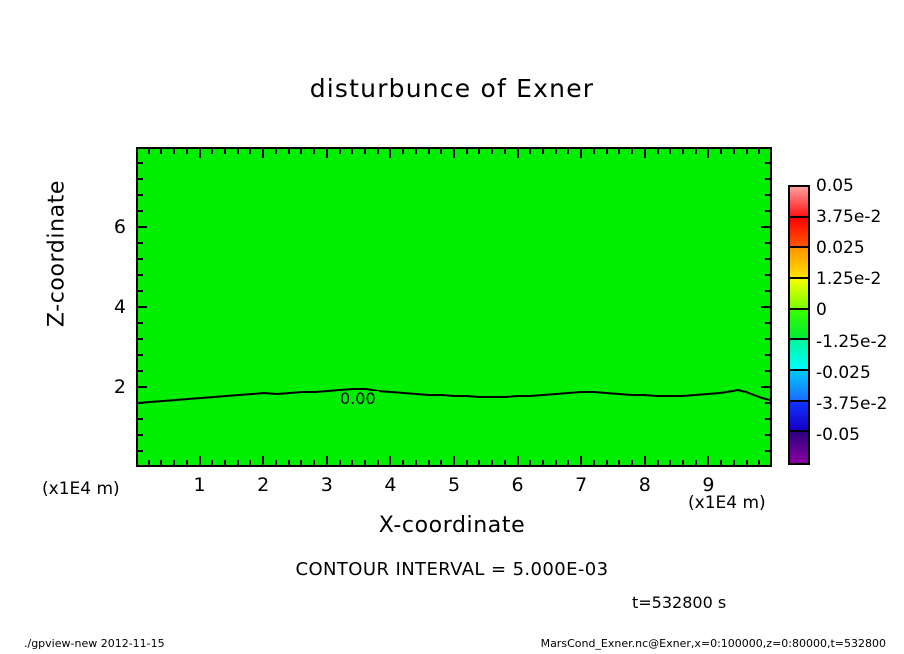 The height and width of the screenshot is (654, 904). Describe the element at coordinates (119, 227) in the screenshot. I see `y-tick-label: 6` at that location.